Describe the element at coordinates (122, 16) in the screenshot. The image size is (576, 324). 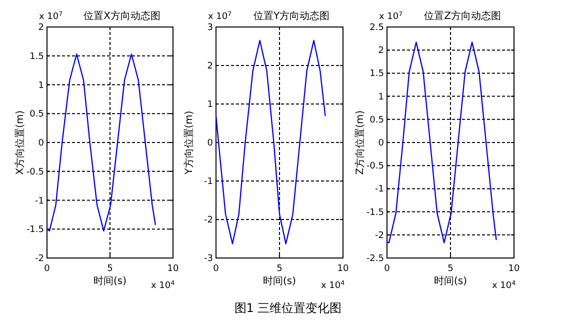
I see `chart-title: 位置X方向动态图` at that location.